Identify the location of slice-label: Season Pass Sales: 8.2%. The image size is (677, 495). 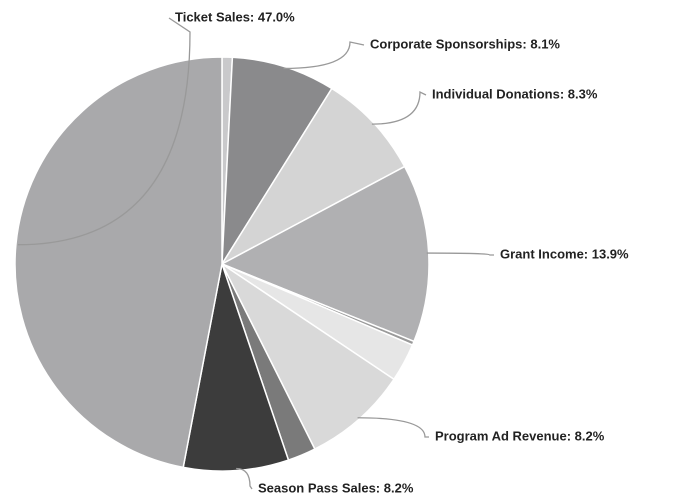
(336, 487).